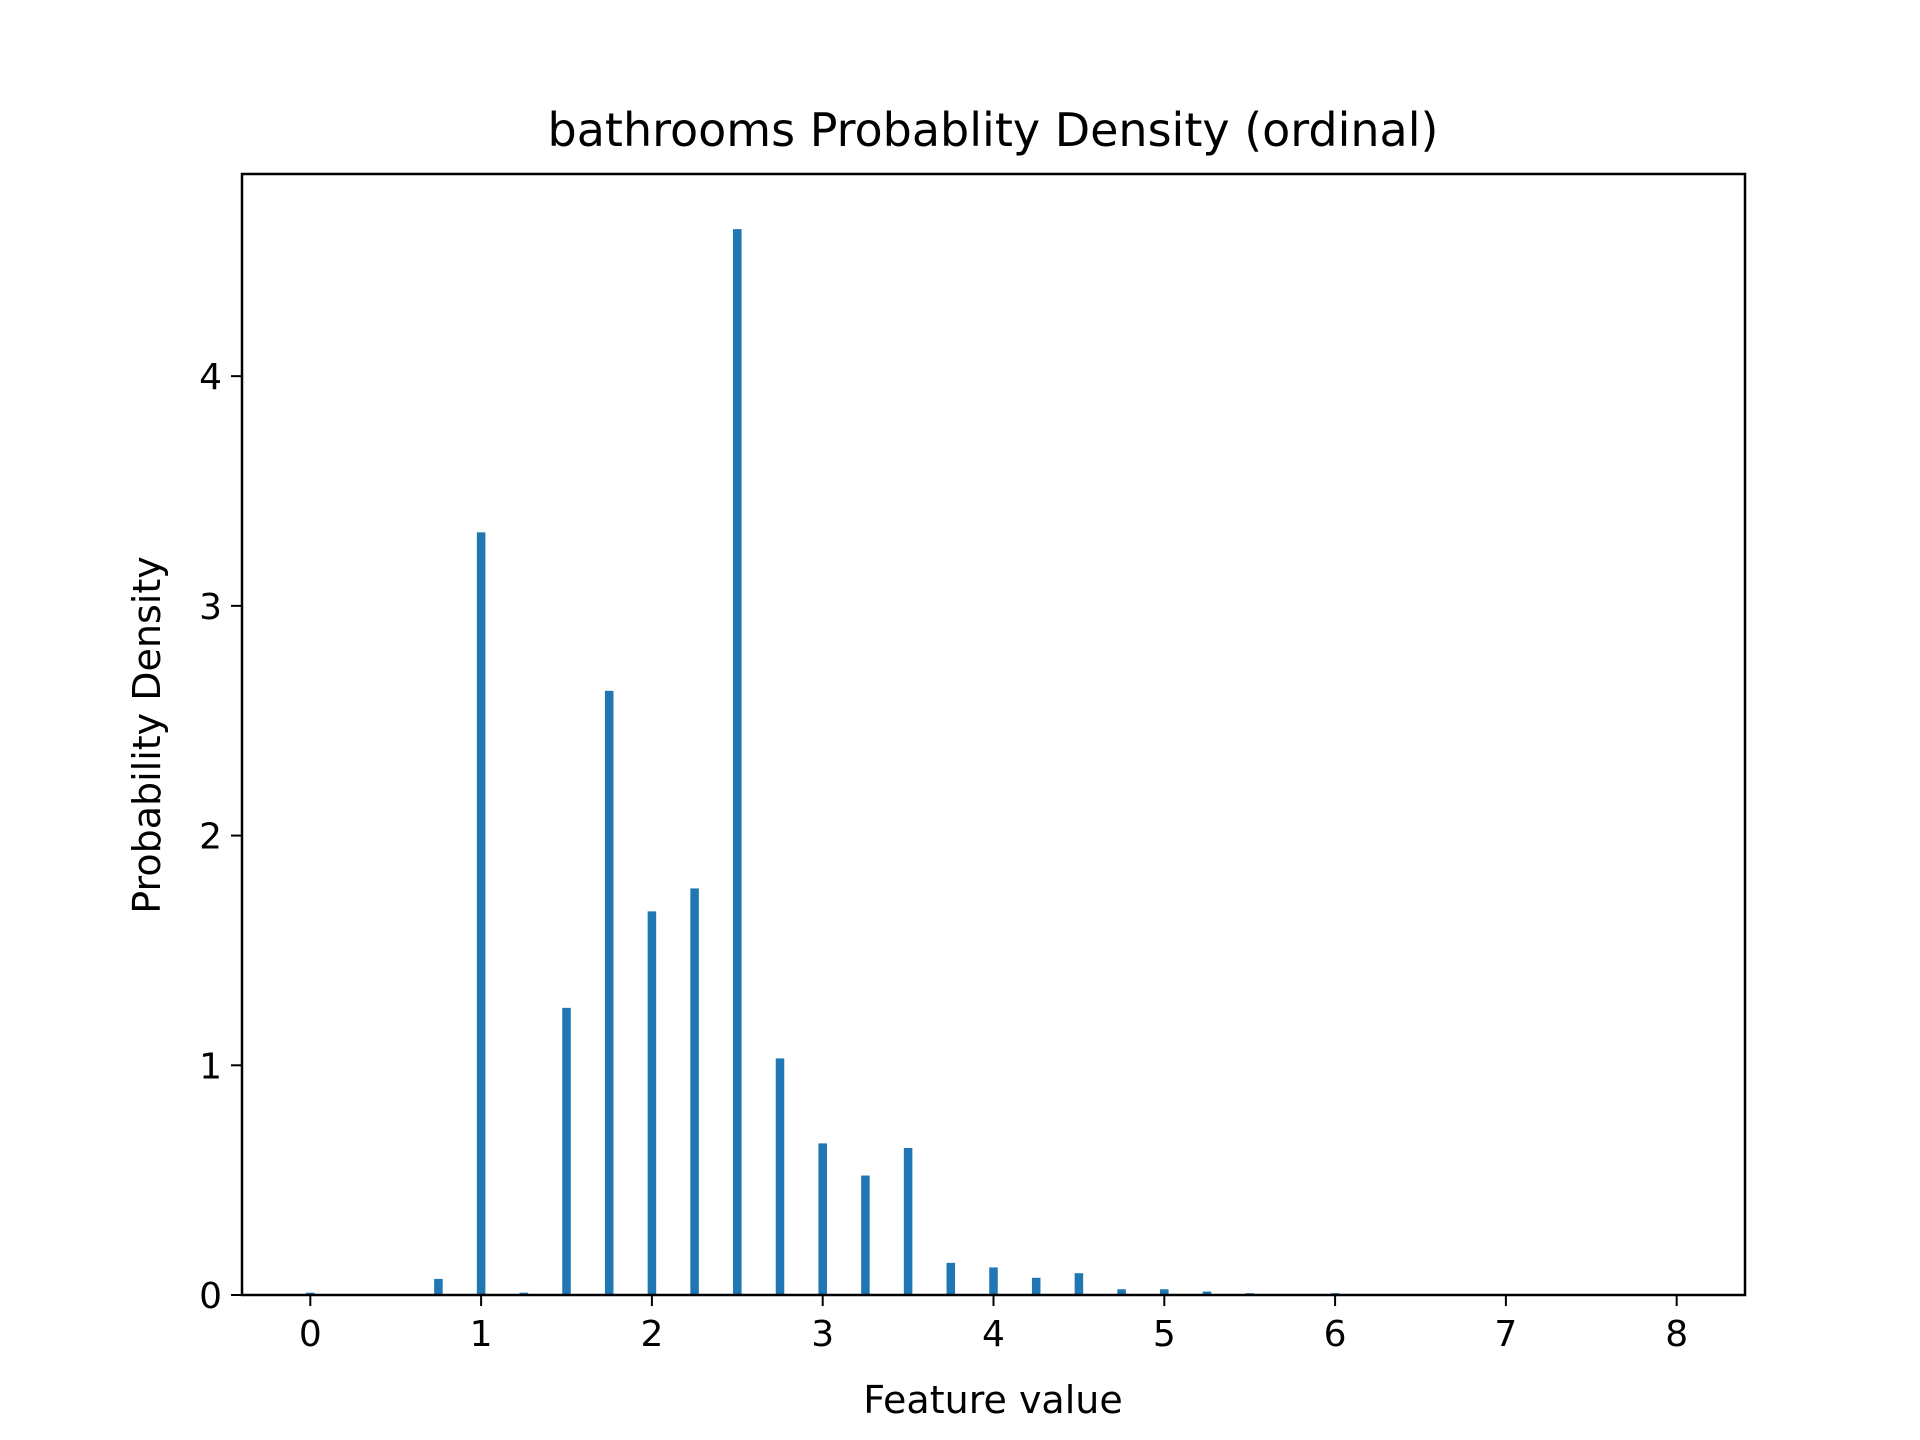  I want to click on y-tick-label: 2, so click(210, 837).